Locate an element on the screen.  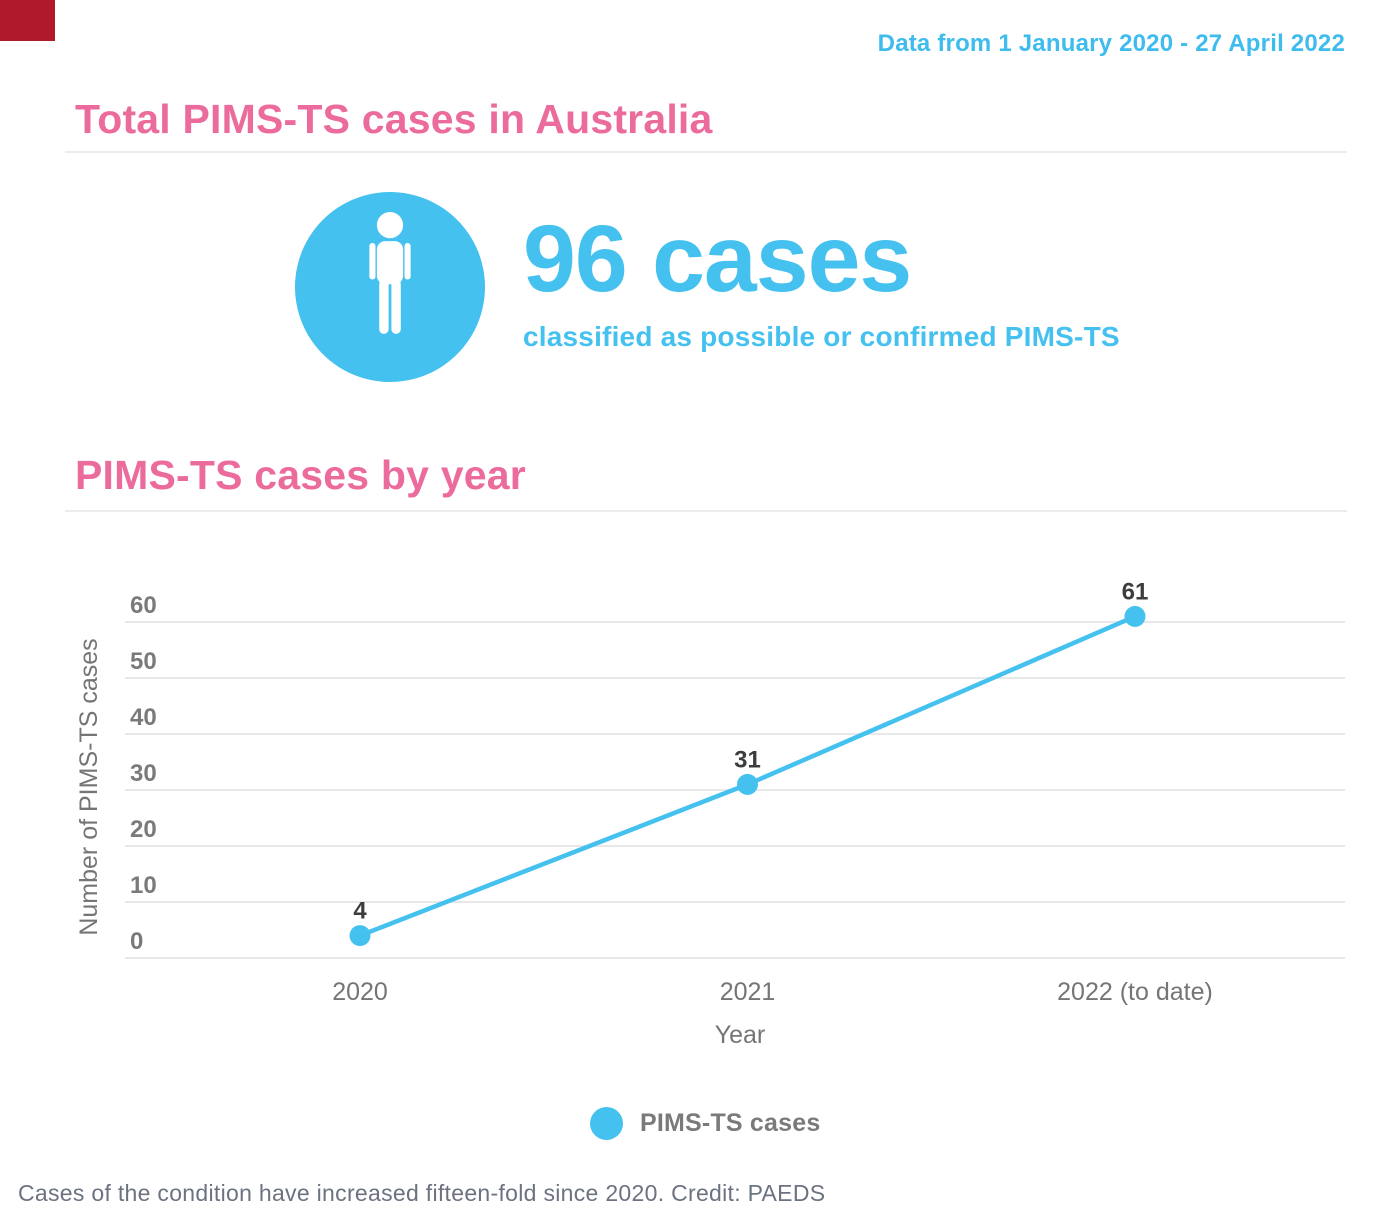
data-point-label: 4 is located at coordinates (360, 911).